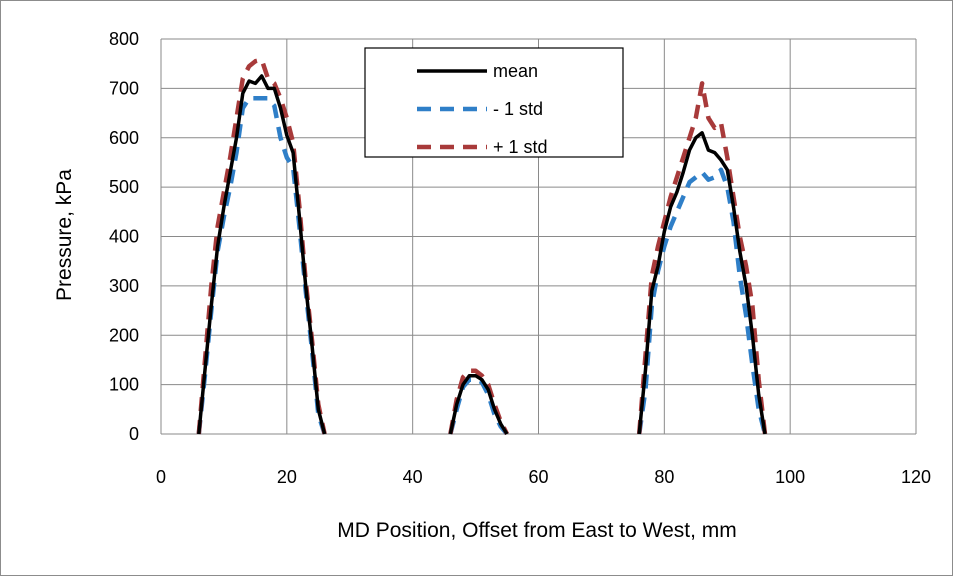 The image size is (953, 576). I want to click on y-tick-label: 500, so click(124, 187).